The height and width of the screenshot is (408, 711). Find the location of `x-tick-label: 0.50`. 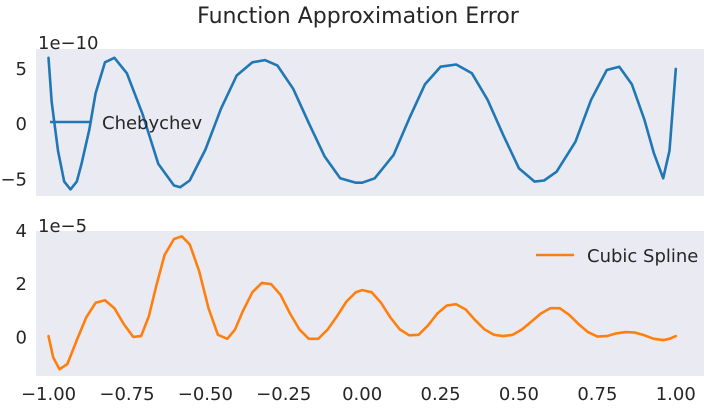

x-tick-label: 0.50 is located at coordinates (519, 394).